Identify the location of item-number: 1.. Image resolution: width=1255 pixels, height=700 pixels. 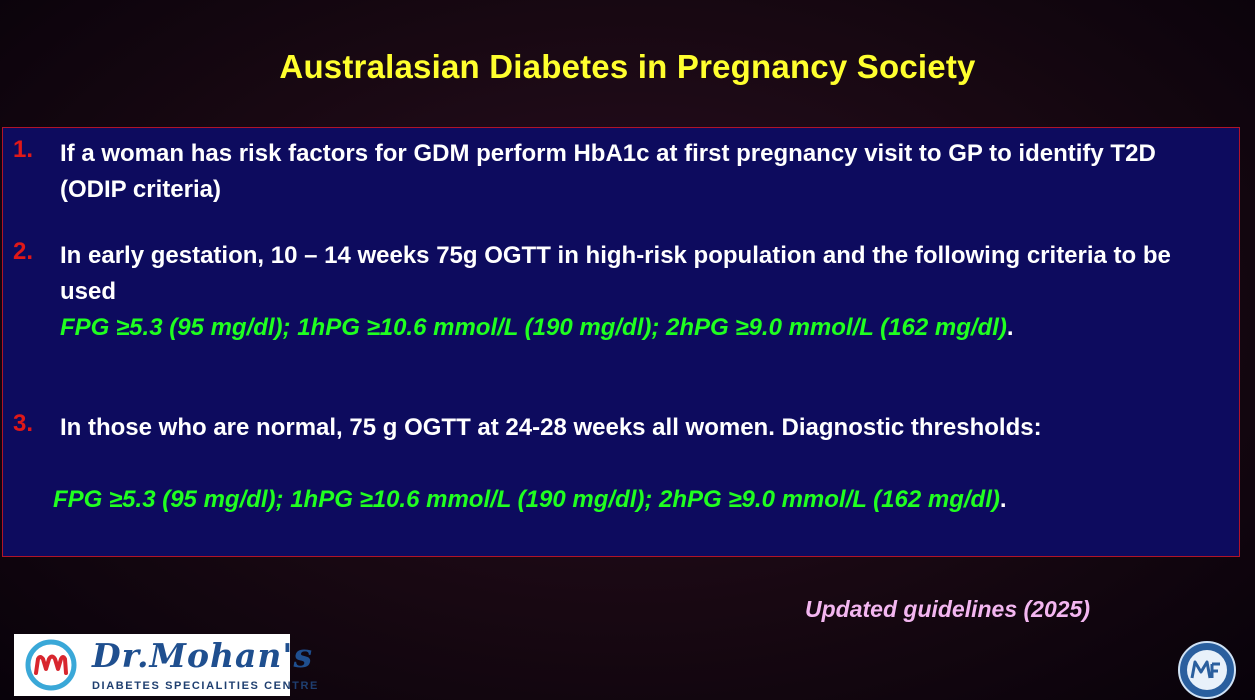
(23, 149).